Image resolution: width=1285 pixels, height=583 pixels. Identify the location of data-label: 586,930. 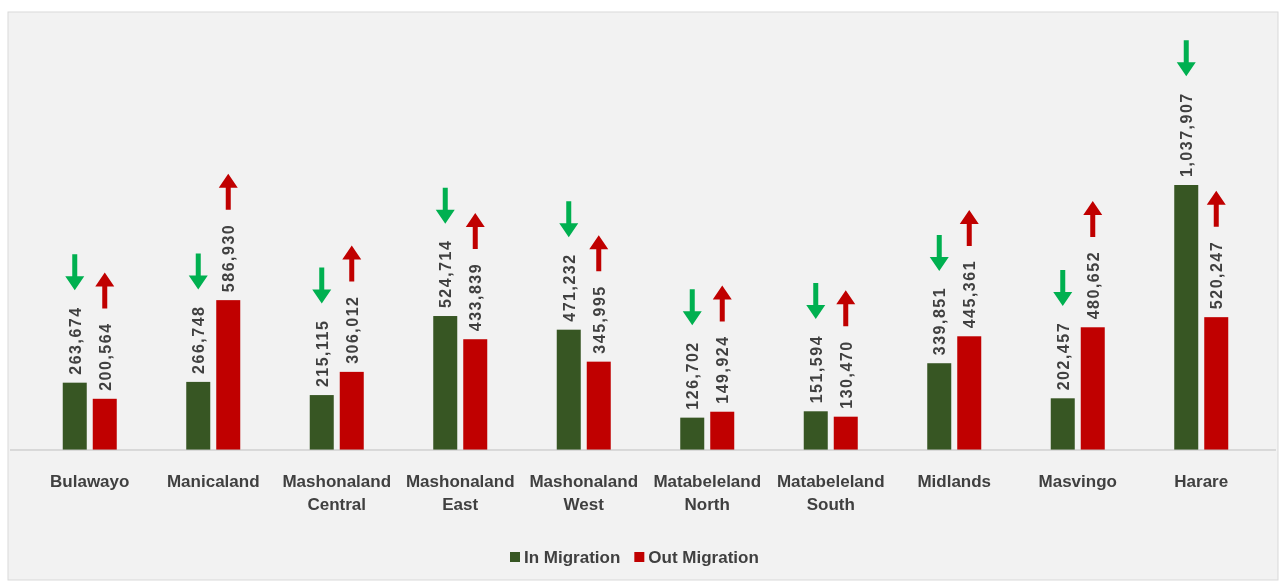
(229, 258).